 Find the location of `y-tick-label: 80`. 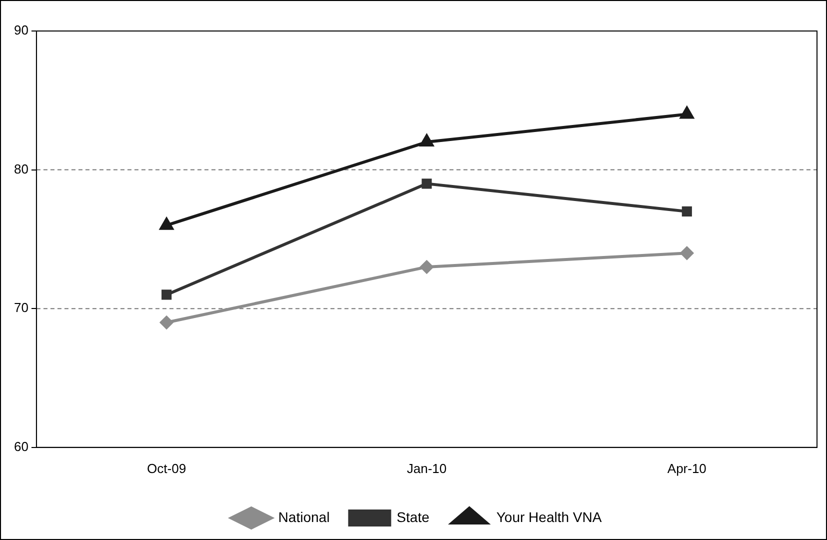

y-tick-label: 80 is located at coordinates (21, 168).